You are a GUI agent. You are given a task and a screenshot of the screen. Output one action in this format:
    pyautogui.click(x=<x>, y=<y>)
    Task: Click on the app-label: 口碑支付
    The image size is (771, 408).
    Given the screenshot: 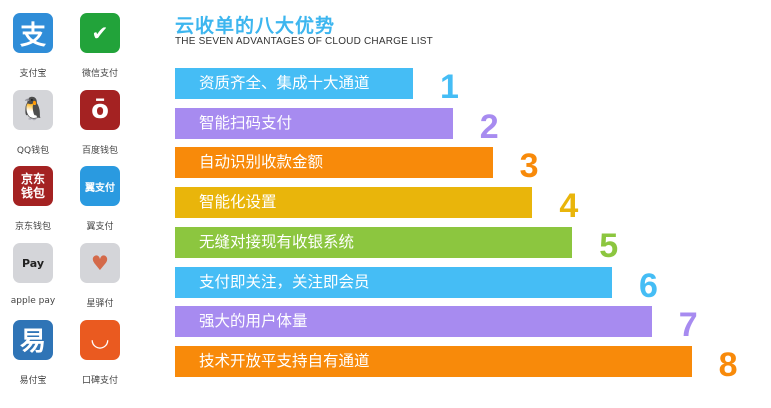 What is the action you would take?
    pyautogui.click(x=99, y=380)
    